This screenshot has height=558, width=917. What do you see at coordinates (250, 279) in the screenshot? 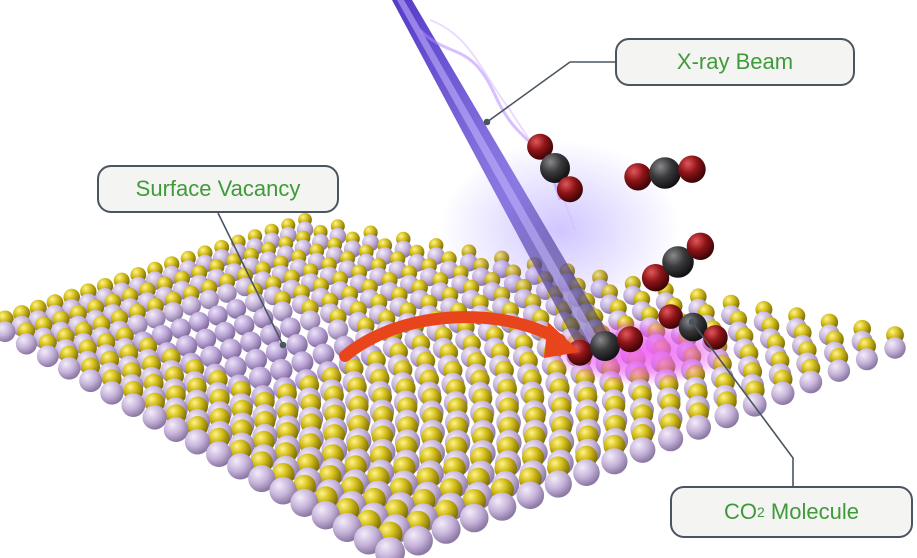
I see `vacancy-leader-line` at bounding box center [250, 279].